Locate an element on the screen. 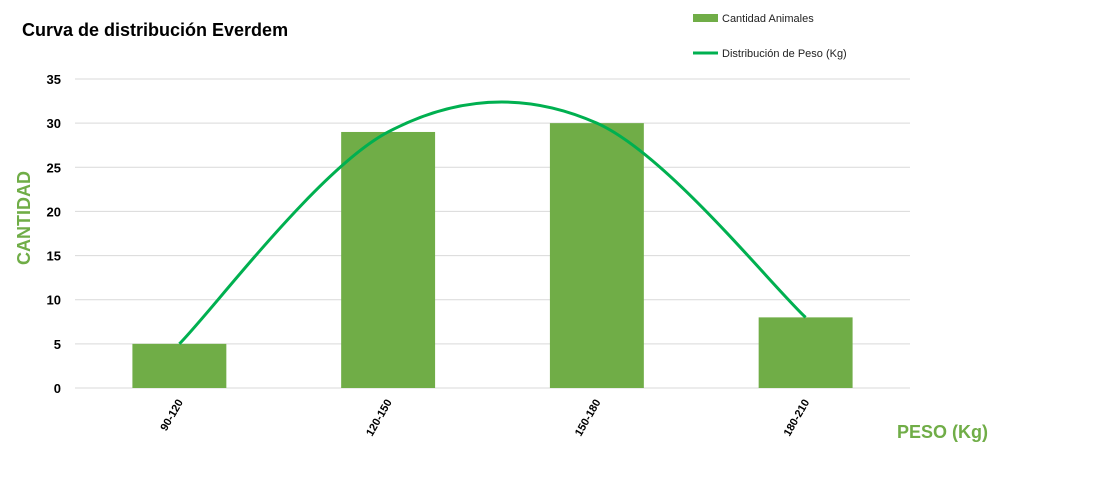 The image size is (1096, 480). y-axis-label: CANTIDAD is located at coordinates (24, 218).